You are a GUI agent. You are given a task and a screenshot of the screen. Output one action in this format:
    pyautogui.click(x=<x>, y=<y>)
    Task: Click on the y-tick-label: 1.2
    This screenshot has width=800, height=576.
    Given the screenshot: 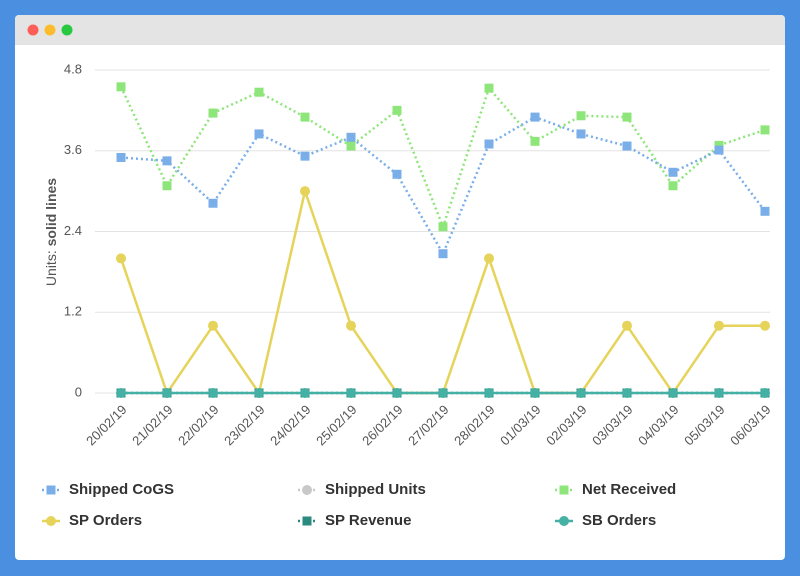 What is the action you would take?
    pyautogui.click(x=73, y=311)
    